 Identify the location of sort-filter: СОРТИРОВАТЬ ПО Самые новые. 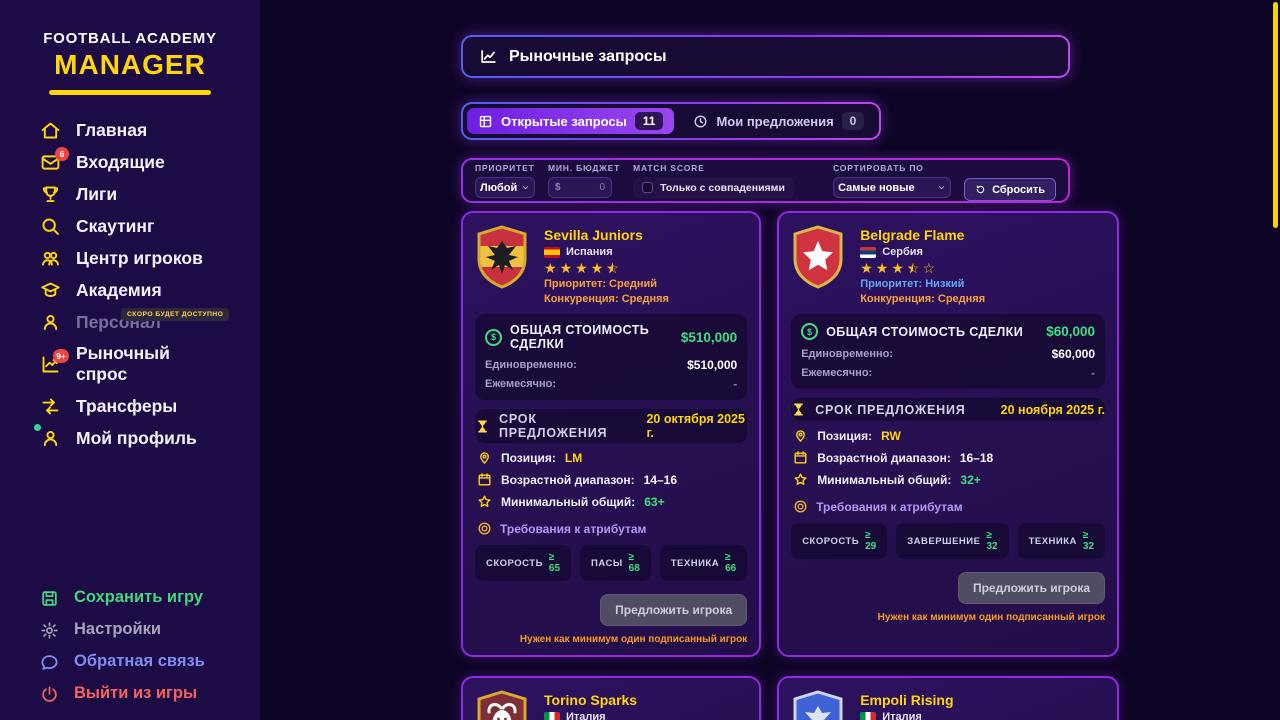
(892, 180).